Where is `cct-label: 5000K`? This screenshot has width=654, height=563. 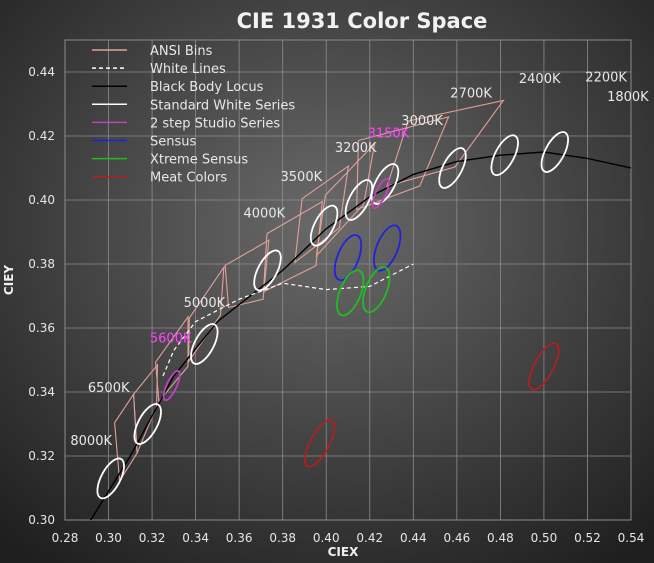
cct-label: 5000K is located at coordinates (205, 303).